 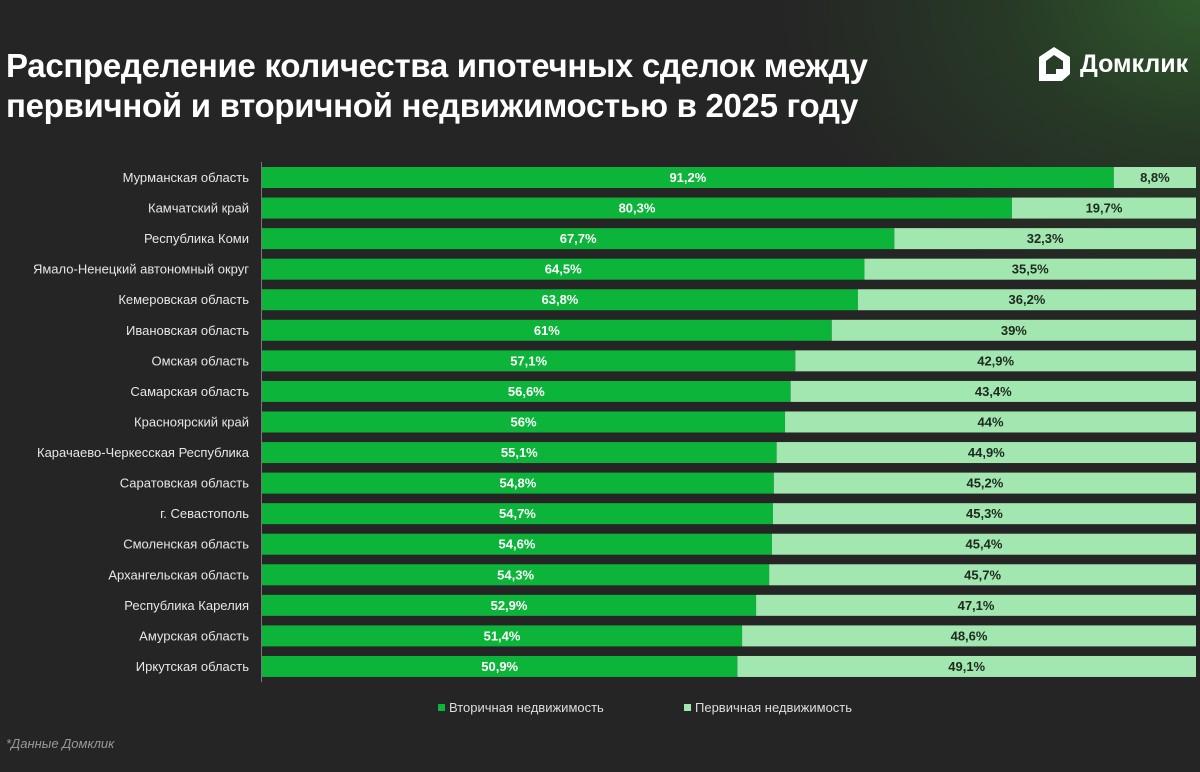 I want to click on data-label-secondary: 54,7%, so click(x=517, y=513).